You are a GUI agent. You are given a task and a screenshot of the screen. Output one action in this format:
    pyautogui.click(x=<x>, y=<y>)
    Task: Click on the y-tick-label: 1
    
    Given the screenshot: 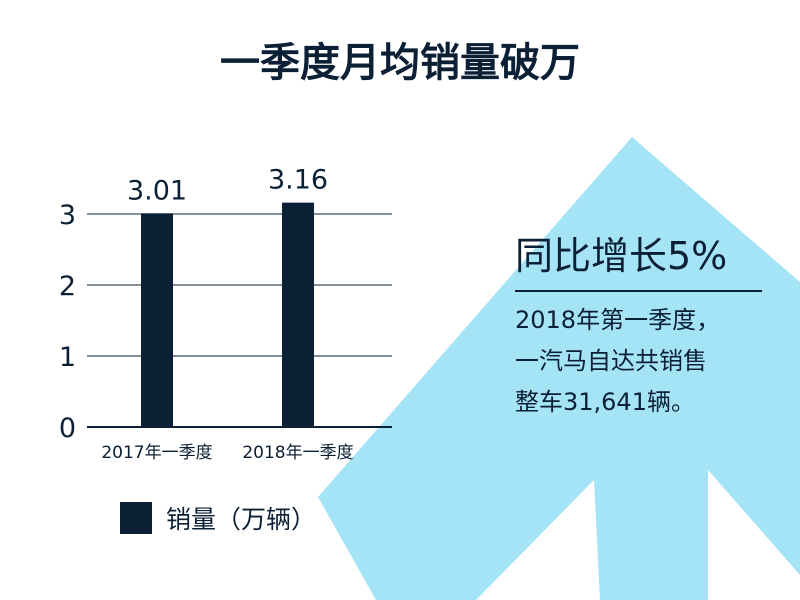 What is the action you would take?
    pyautogui.click(x=67, y=357)
    